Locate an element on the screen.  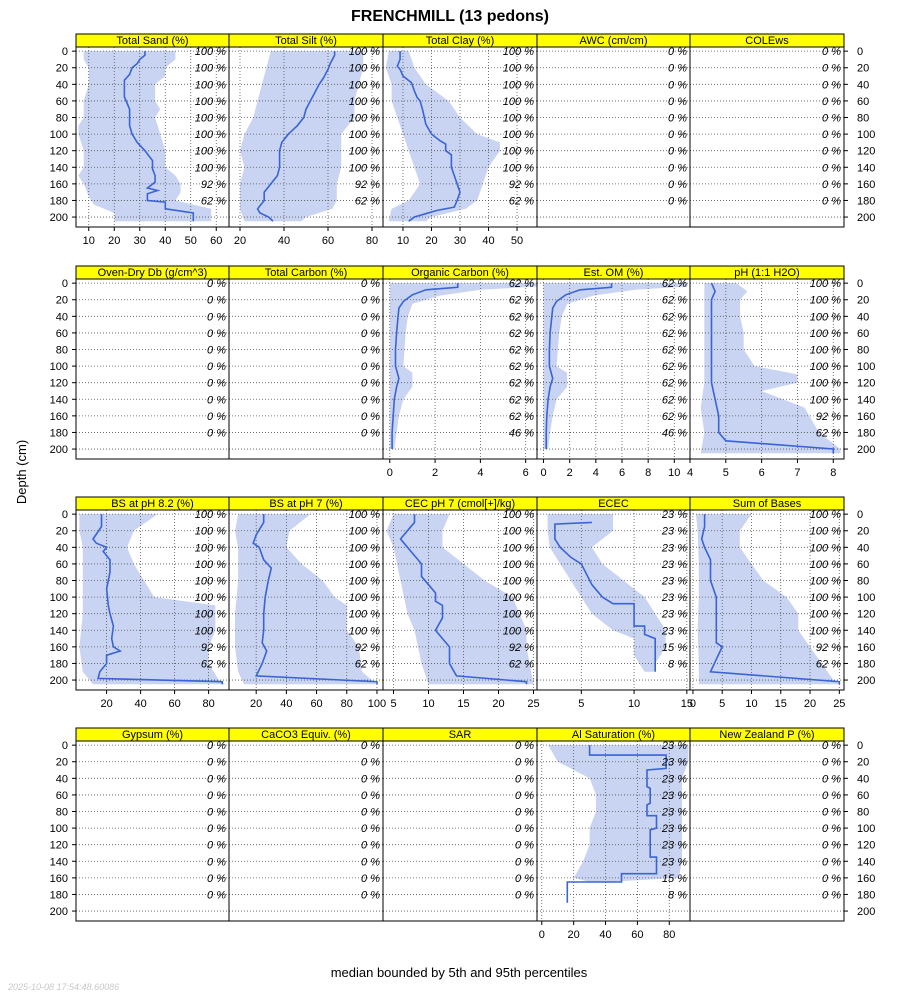
y-tick-label: 200 is located at coordinates (59, 681).